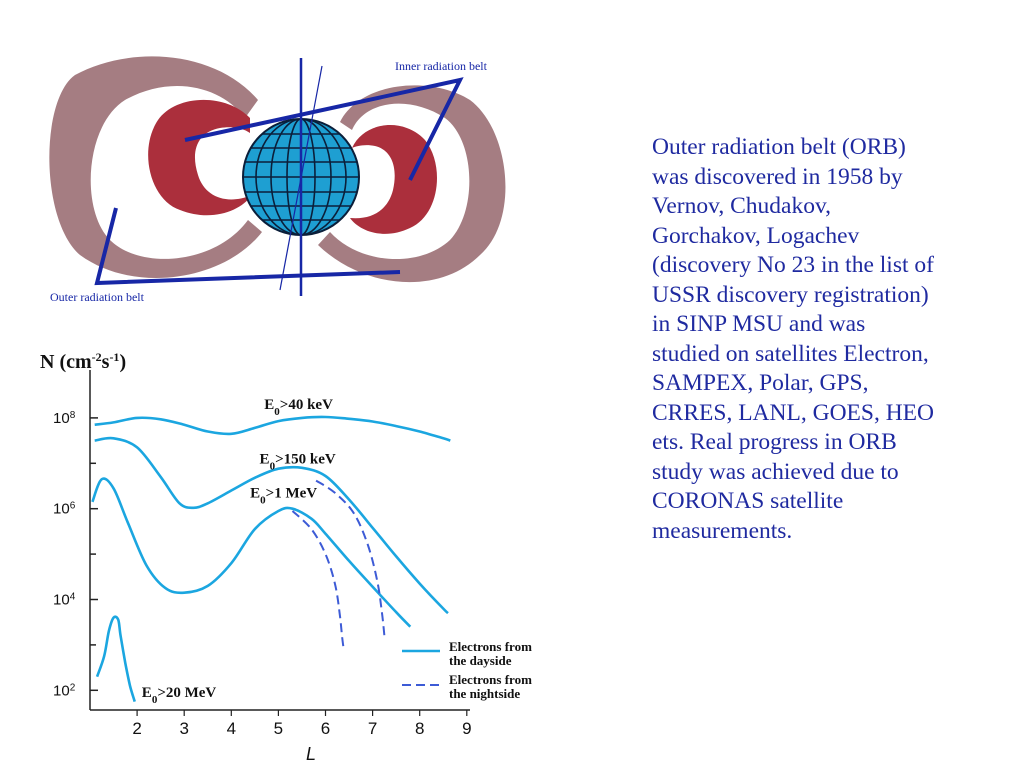  Describe the element at coordinates (484, 693) in the screenshot. I see `legend-nightside-line2: the nightside` at that location.